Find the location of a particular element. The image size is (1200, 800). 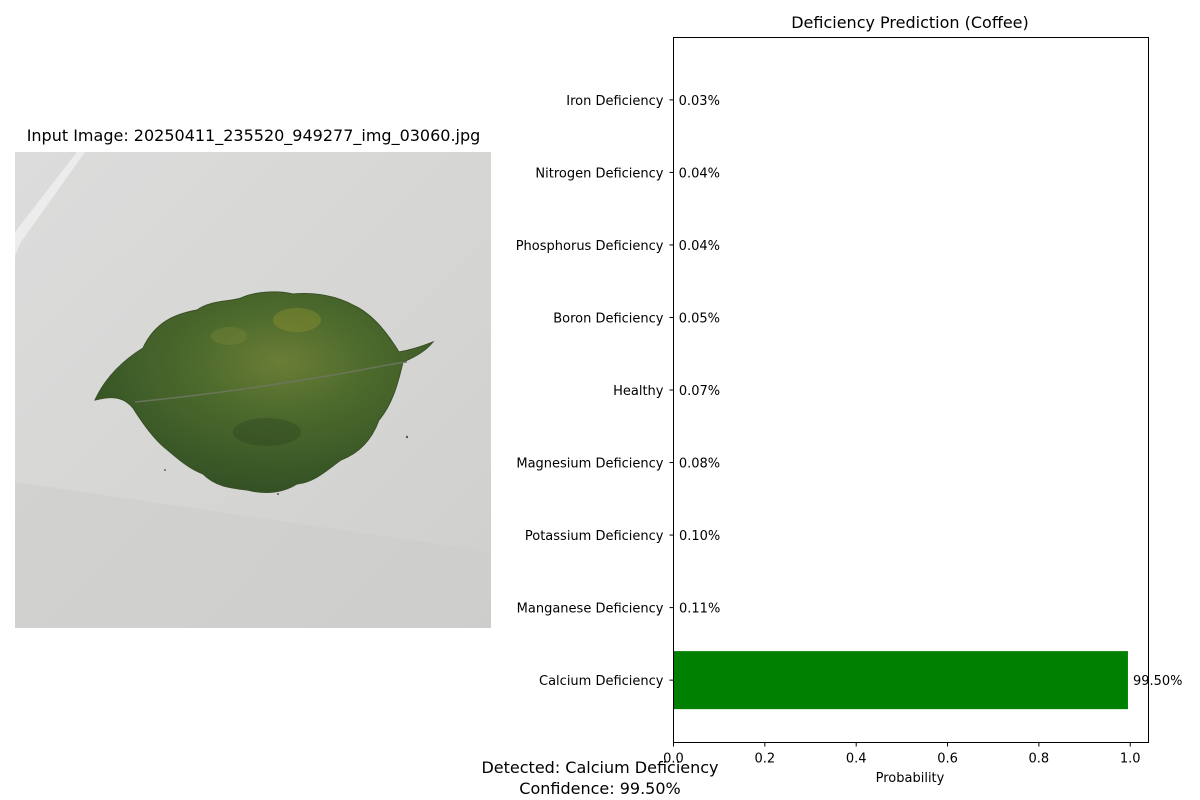

x-axis-label: Probability is located at coordinates (910, 778).